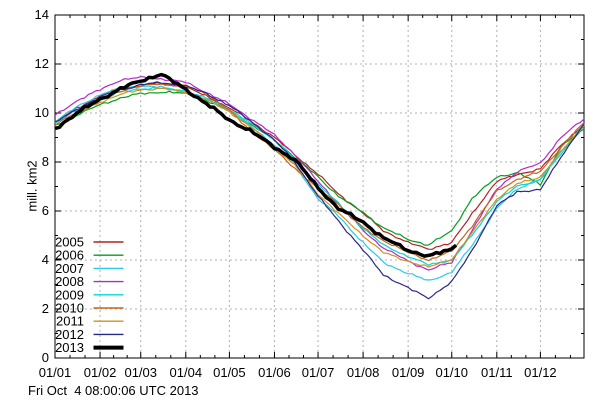 This screenshot has width=600, height=400. Describe the element at coordinates (69, 255) in the screenshot. I see `legend-label-2006: 2006` at that location.